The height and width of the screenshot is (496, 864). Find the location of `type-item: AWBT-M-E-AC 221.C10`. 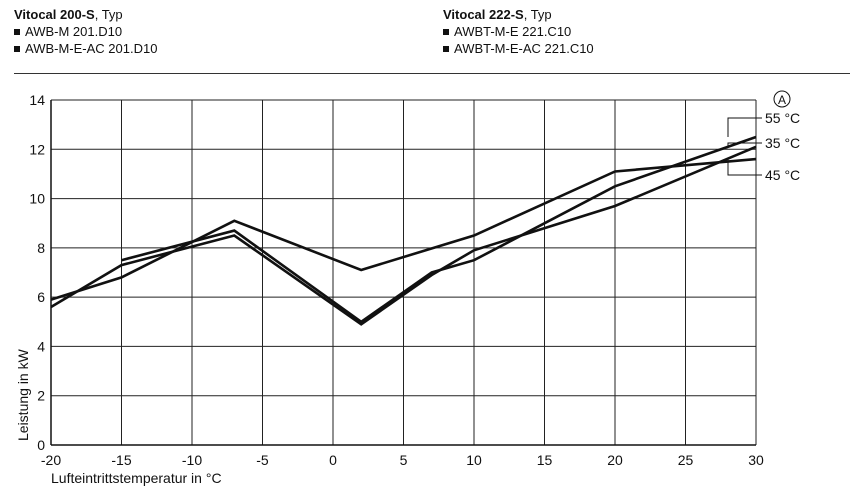

type-item: AWBT-M-E-AC 221.C10 is located at coordinates (518, 48).